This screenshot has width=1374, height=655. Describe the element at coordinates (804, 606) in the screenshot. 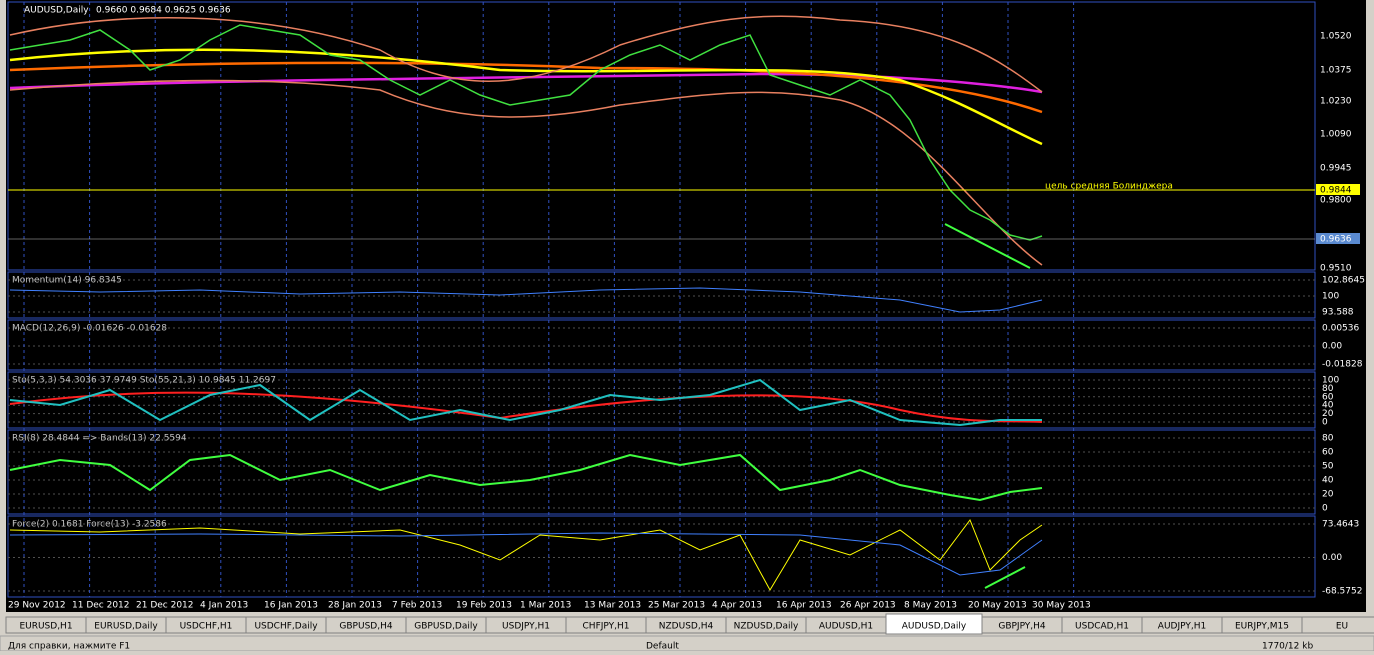

I see `date-label: 16 Apr 2013` at that location.